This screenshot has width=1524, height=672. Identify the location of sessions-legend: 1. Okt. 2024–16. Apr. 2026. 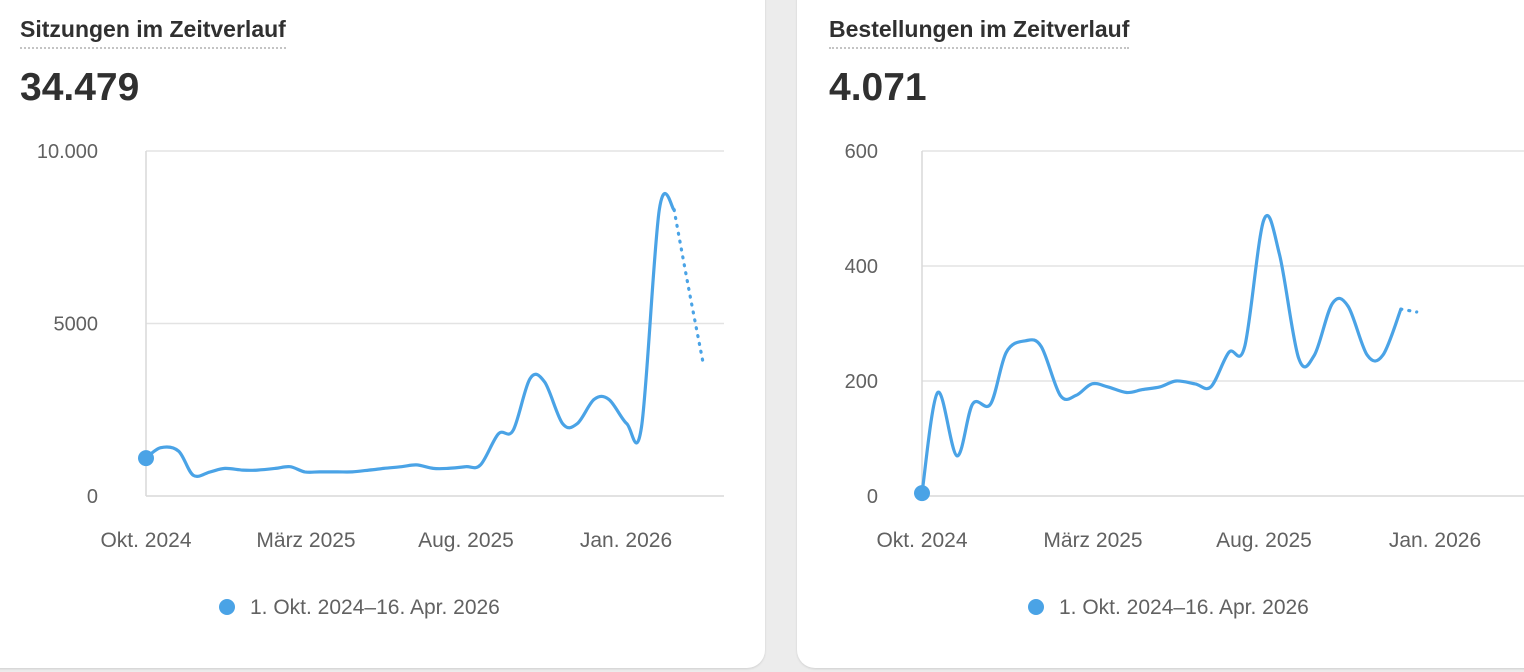
(359, 607).